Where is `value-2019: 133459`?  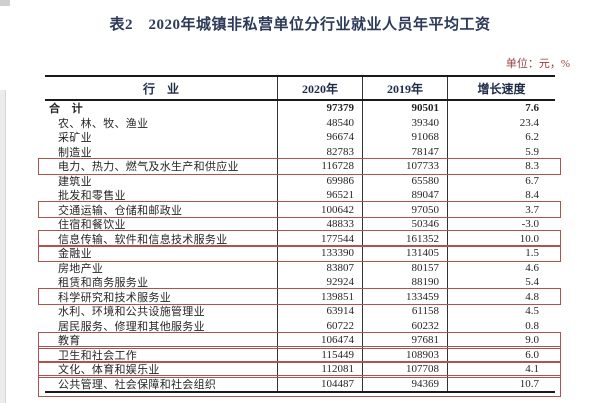
value-2019: 133459 is located at coordinates (405, 296).